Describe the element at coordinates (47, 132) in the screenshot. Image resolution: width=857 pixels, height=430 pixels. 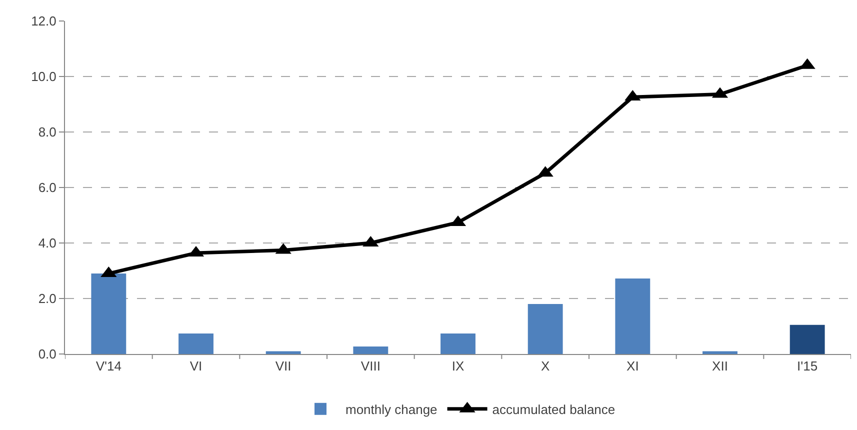
I see `y-tick-label: 8.0` at that location.